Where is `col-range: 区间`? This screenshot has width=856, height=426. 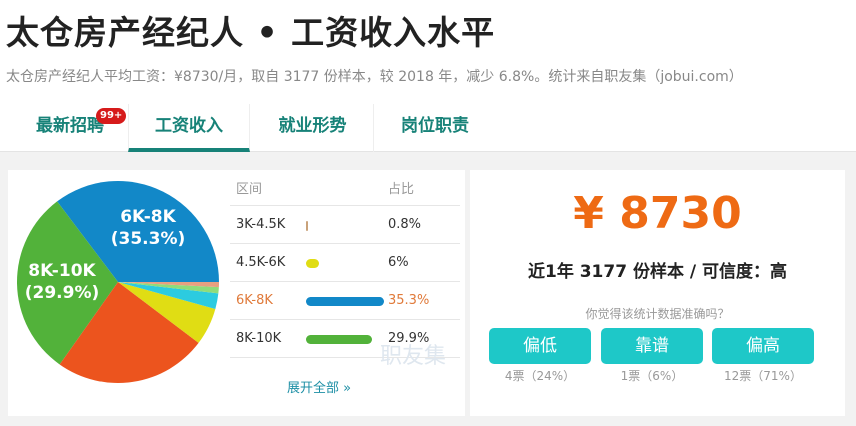
col-range: 区间 is located at coordinates (249, 189).